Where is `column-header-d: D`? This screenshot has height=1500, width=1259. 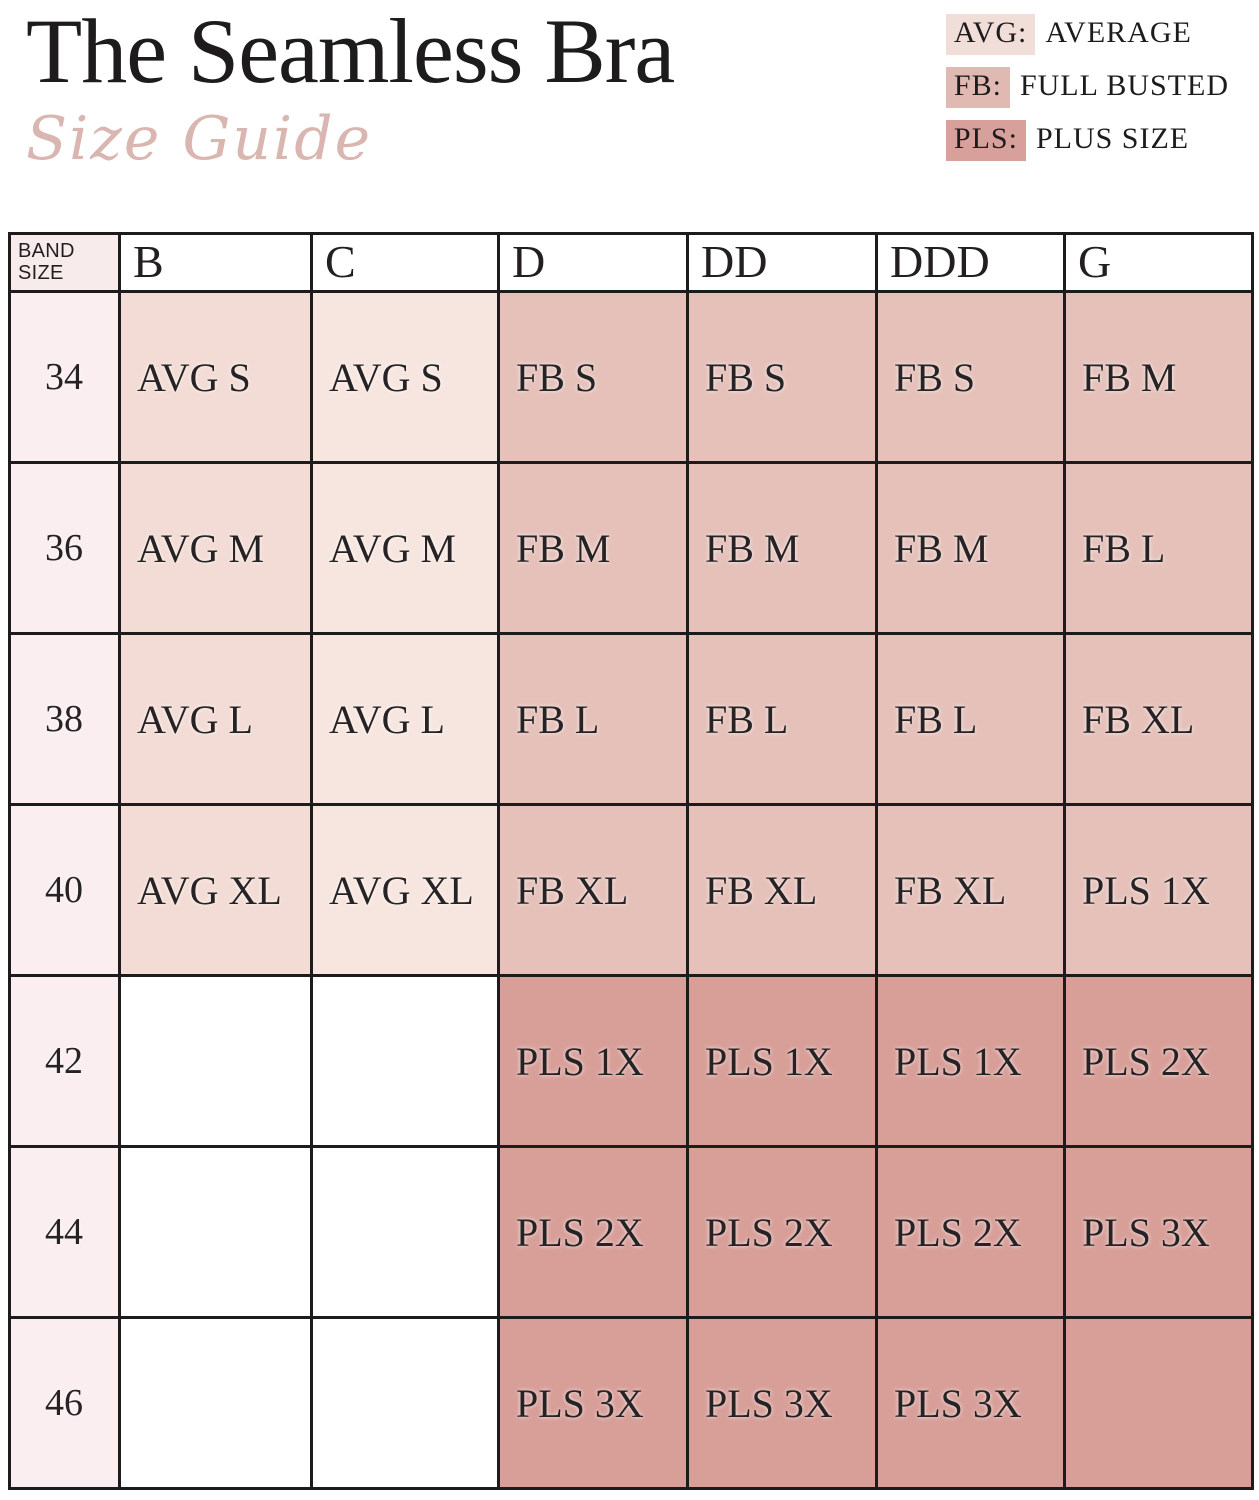 column-header-d: D is located at coordinates (593, 262).